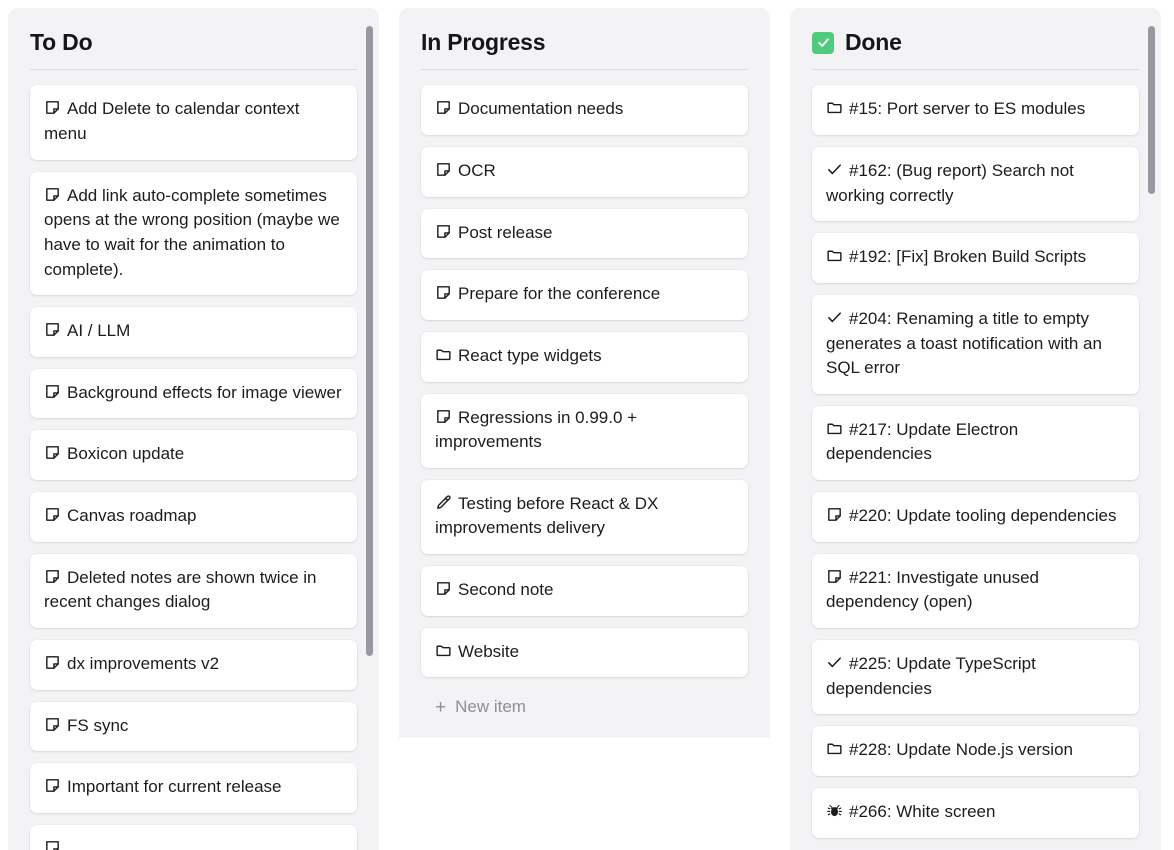  Describe the element at coordinates (584, 708) in the screenshot. I see `new-item-button: + New item` at that location.